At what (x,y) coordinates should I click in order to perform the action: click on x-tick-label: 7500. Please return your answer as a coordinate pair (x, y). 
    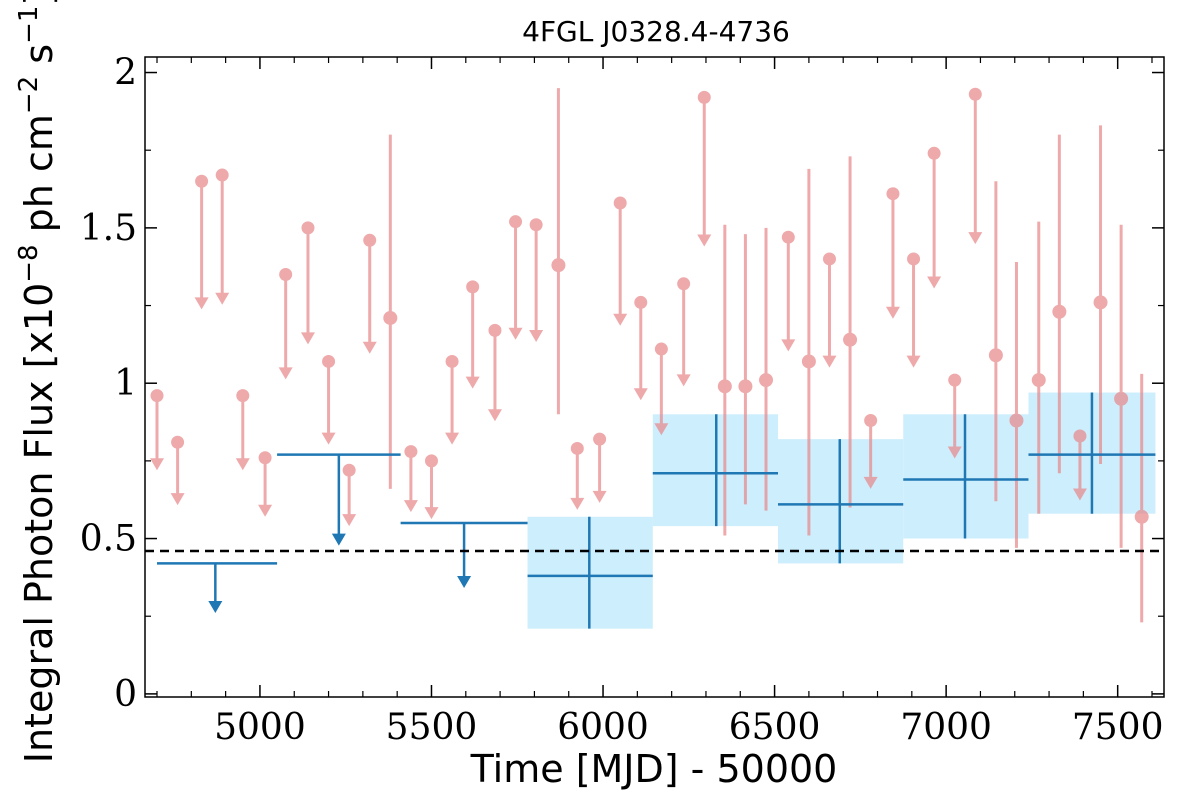
    Looking at the image, I should click on (1118, 727).